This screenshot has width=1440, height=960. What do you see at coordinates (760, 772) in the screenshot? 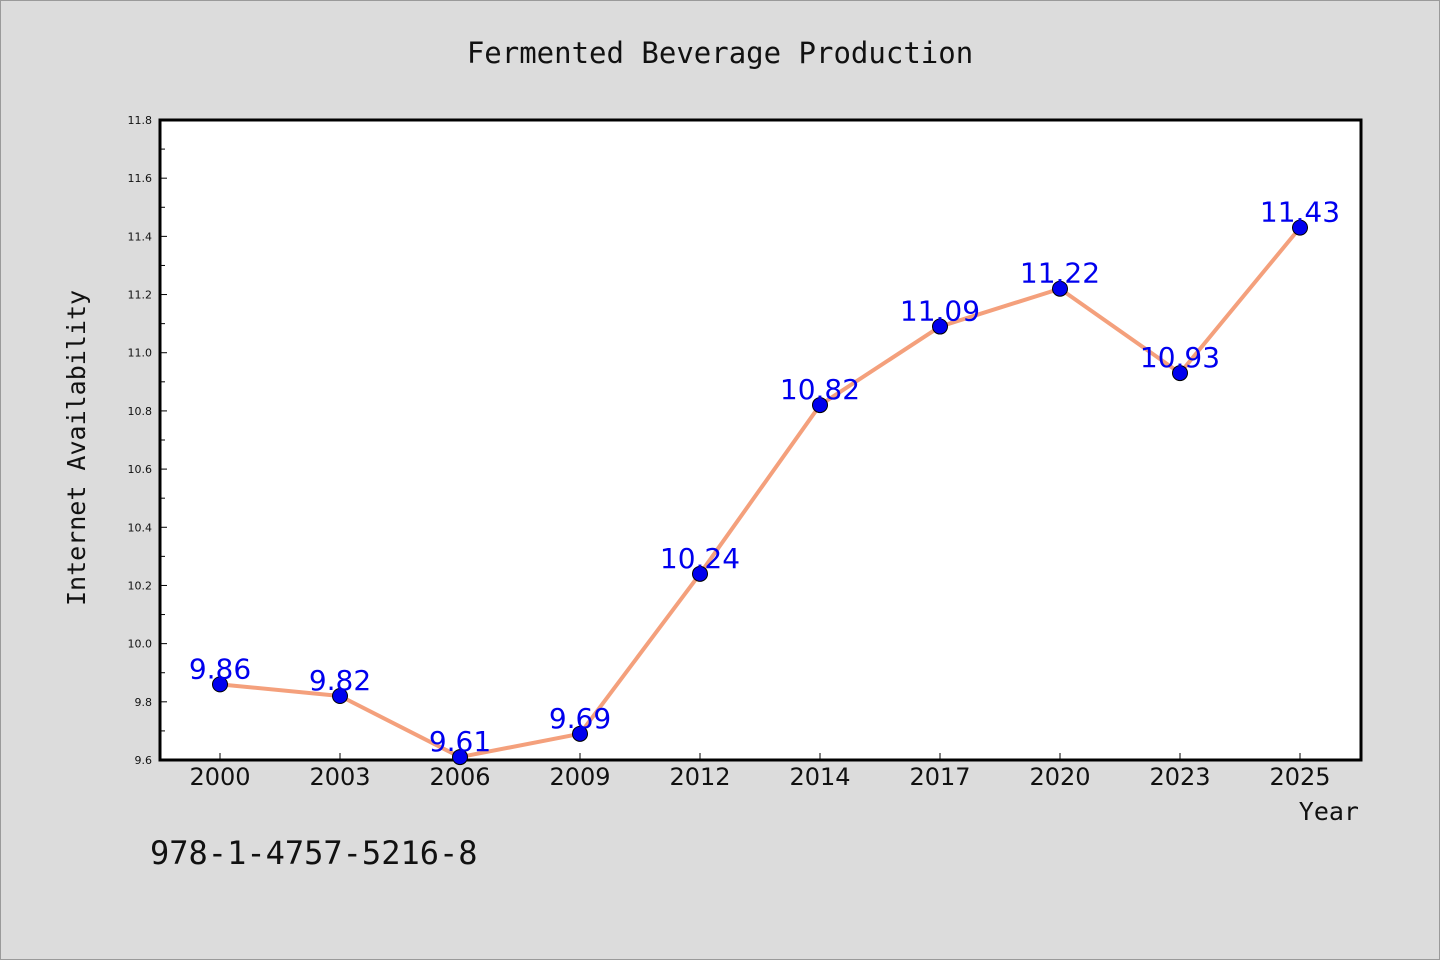
I see `x-axis: 2000 2003 2006 2009 2012 2014 2017 2020 2023 2025` at bounding box center [760, 772].